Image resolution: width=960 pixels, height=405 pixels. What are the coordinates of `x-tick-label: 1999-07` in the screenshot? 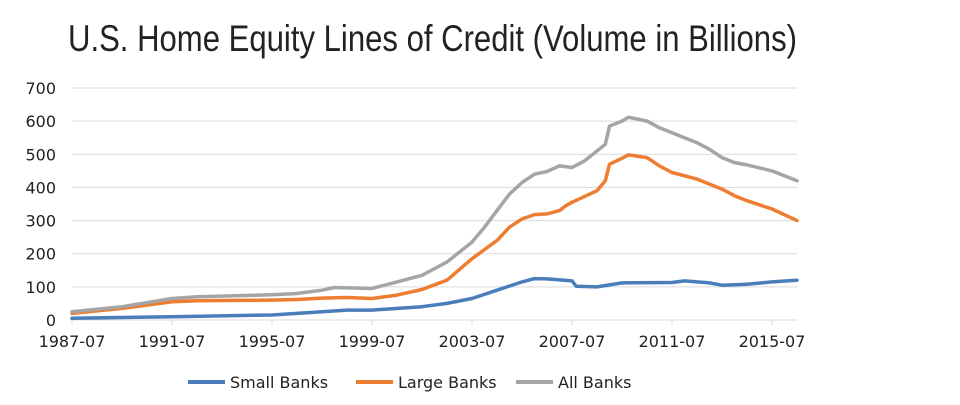 It's located at (372, 341).